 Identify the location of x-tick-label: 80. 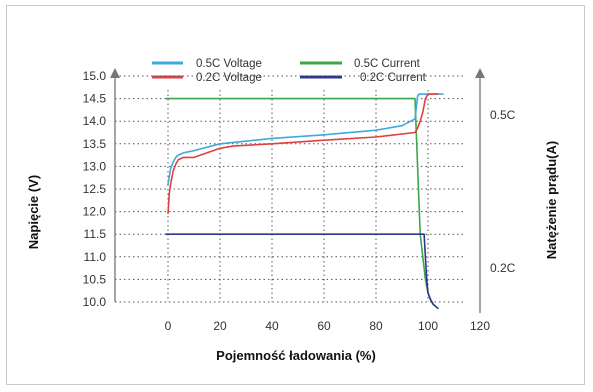
(376, 326).